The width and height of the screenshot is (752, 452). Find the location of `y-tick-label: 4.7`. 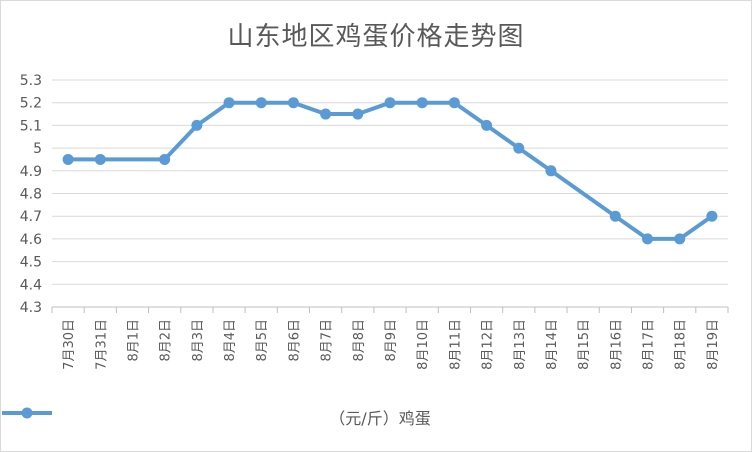

y-tick-label: 4.7 is located at coordinates (31, 217).